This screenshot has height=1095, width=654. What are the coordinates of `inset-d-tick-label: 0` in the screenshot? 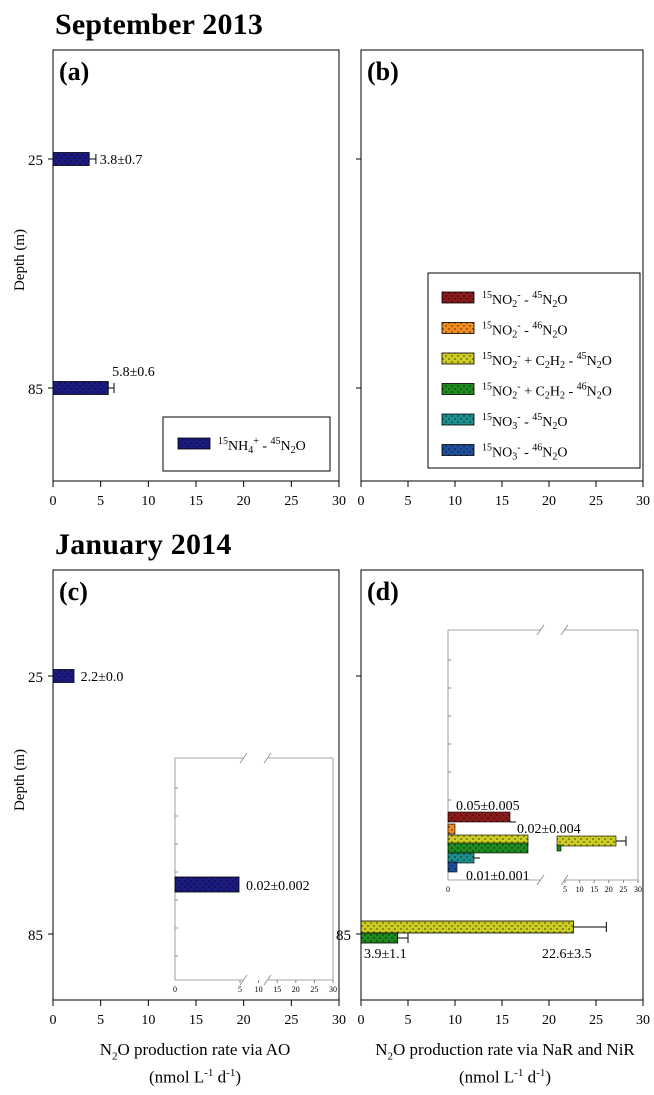 It's located at (448, 889).